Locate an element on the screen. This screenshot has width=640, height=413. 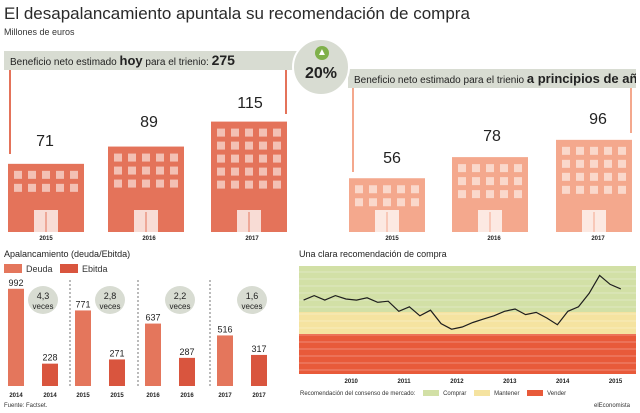
x-tick-label: 2012 is located at coordinates (457, 382).